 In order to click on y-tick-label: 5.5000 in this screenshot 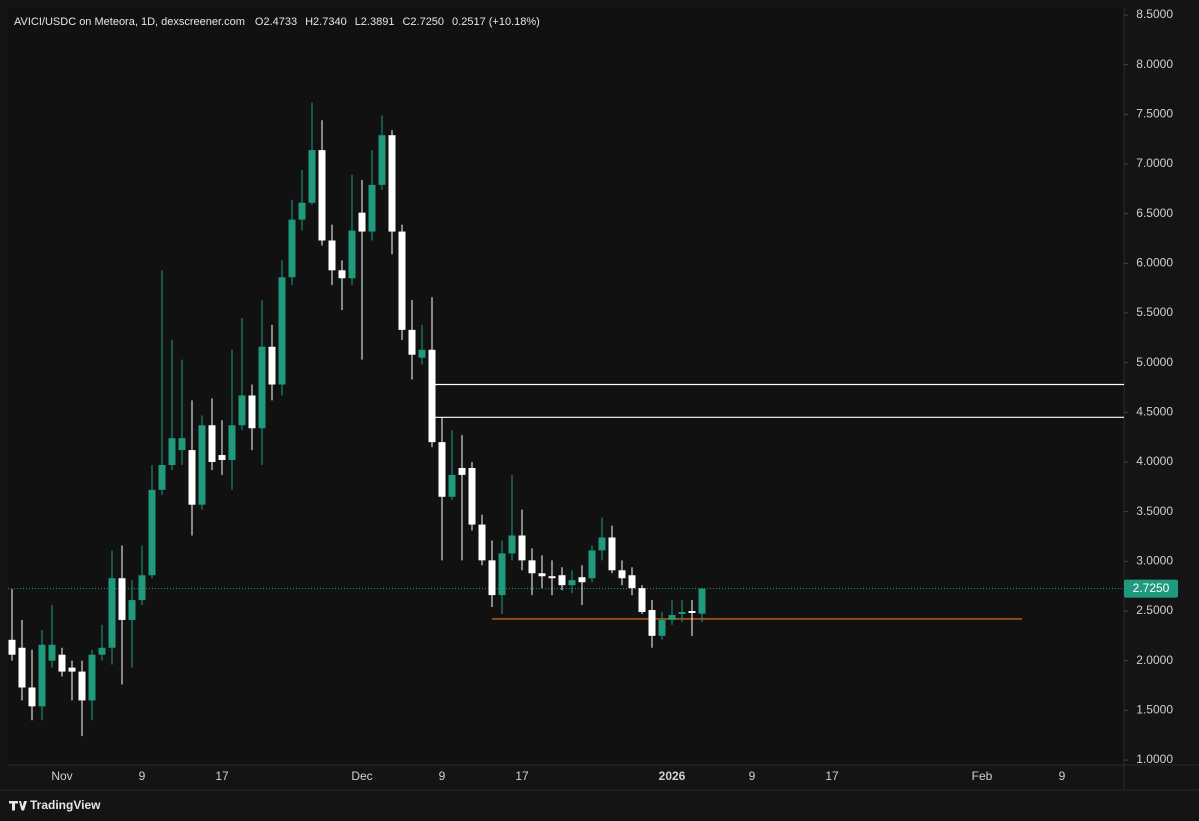, I will do `click(1154, 312)`.